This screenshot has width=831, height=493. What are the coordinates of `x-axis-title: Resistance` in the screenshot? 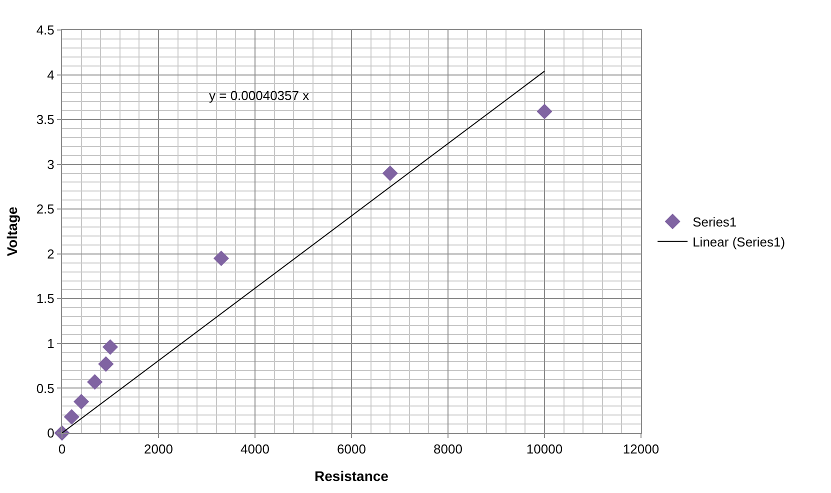 It's located at (351, 476).